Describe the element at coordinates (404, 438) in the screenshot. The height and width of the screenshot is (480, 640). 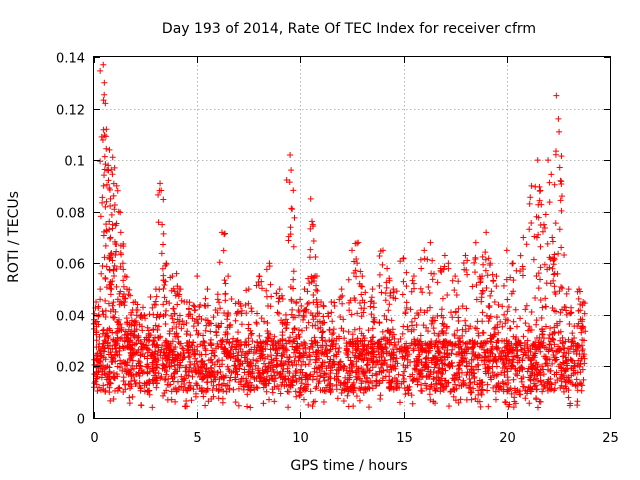
I see `x-tick-label: 15` at that location.